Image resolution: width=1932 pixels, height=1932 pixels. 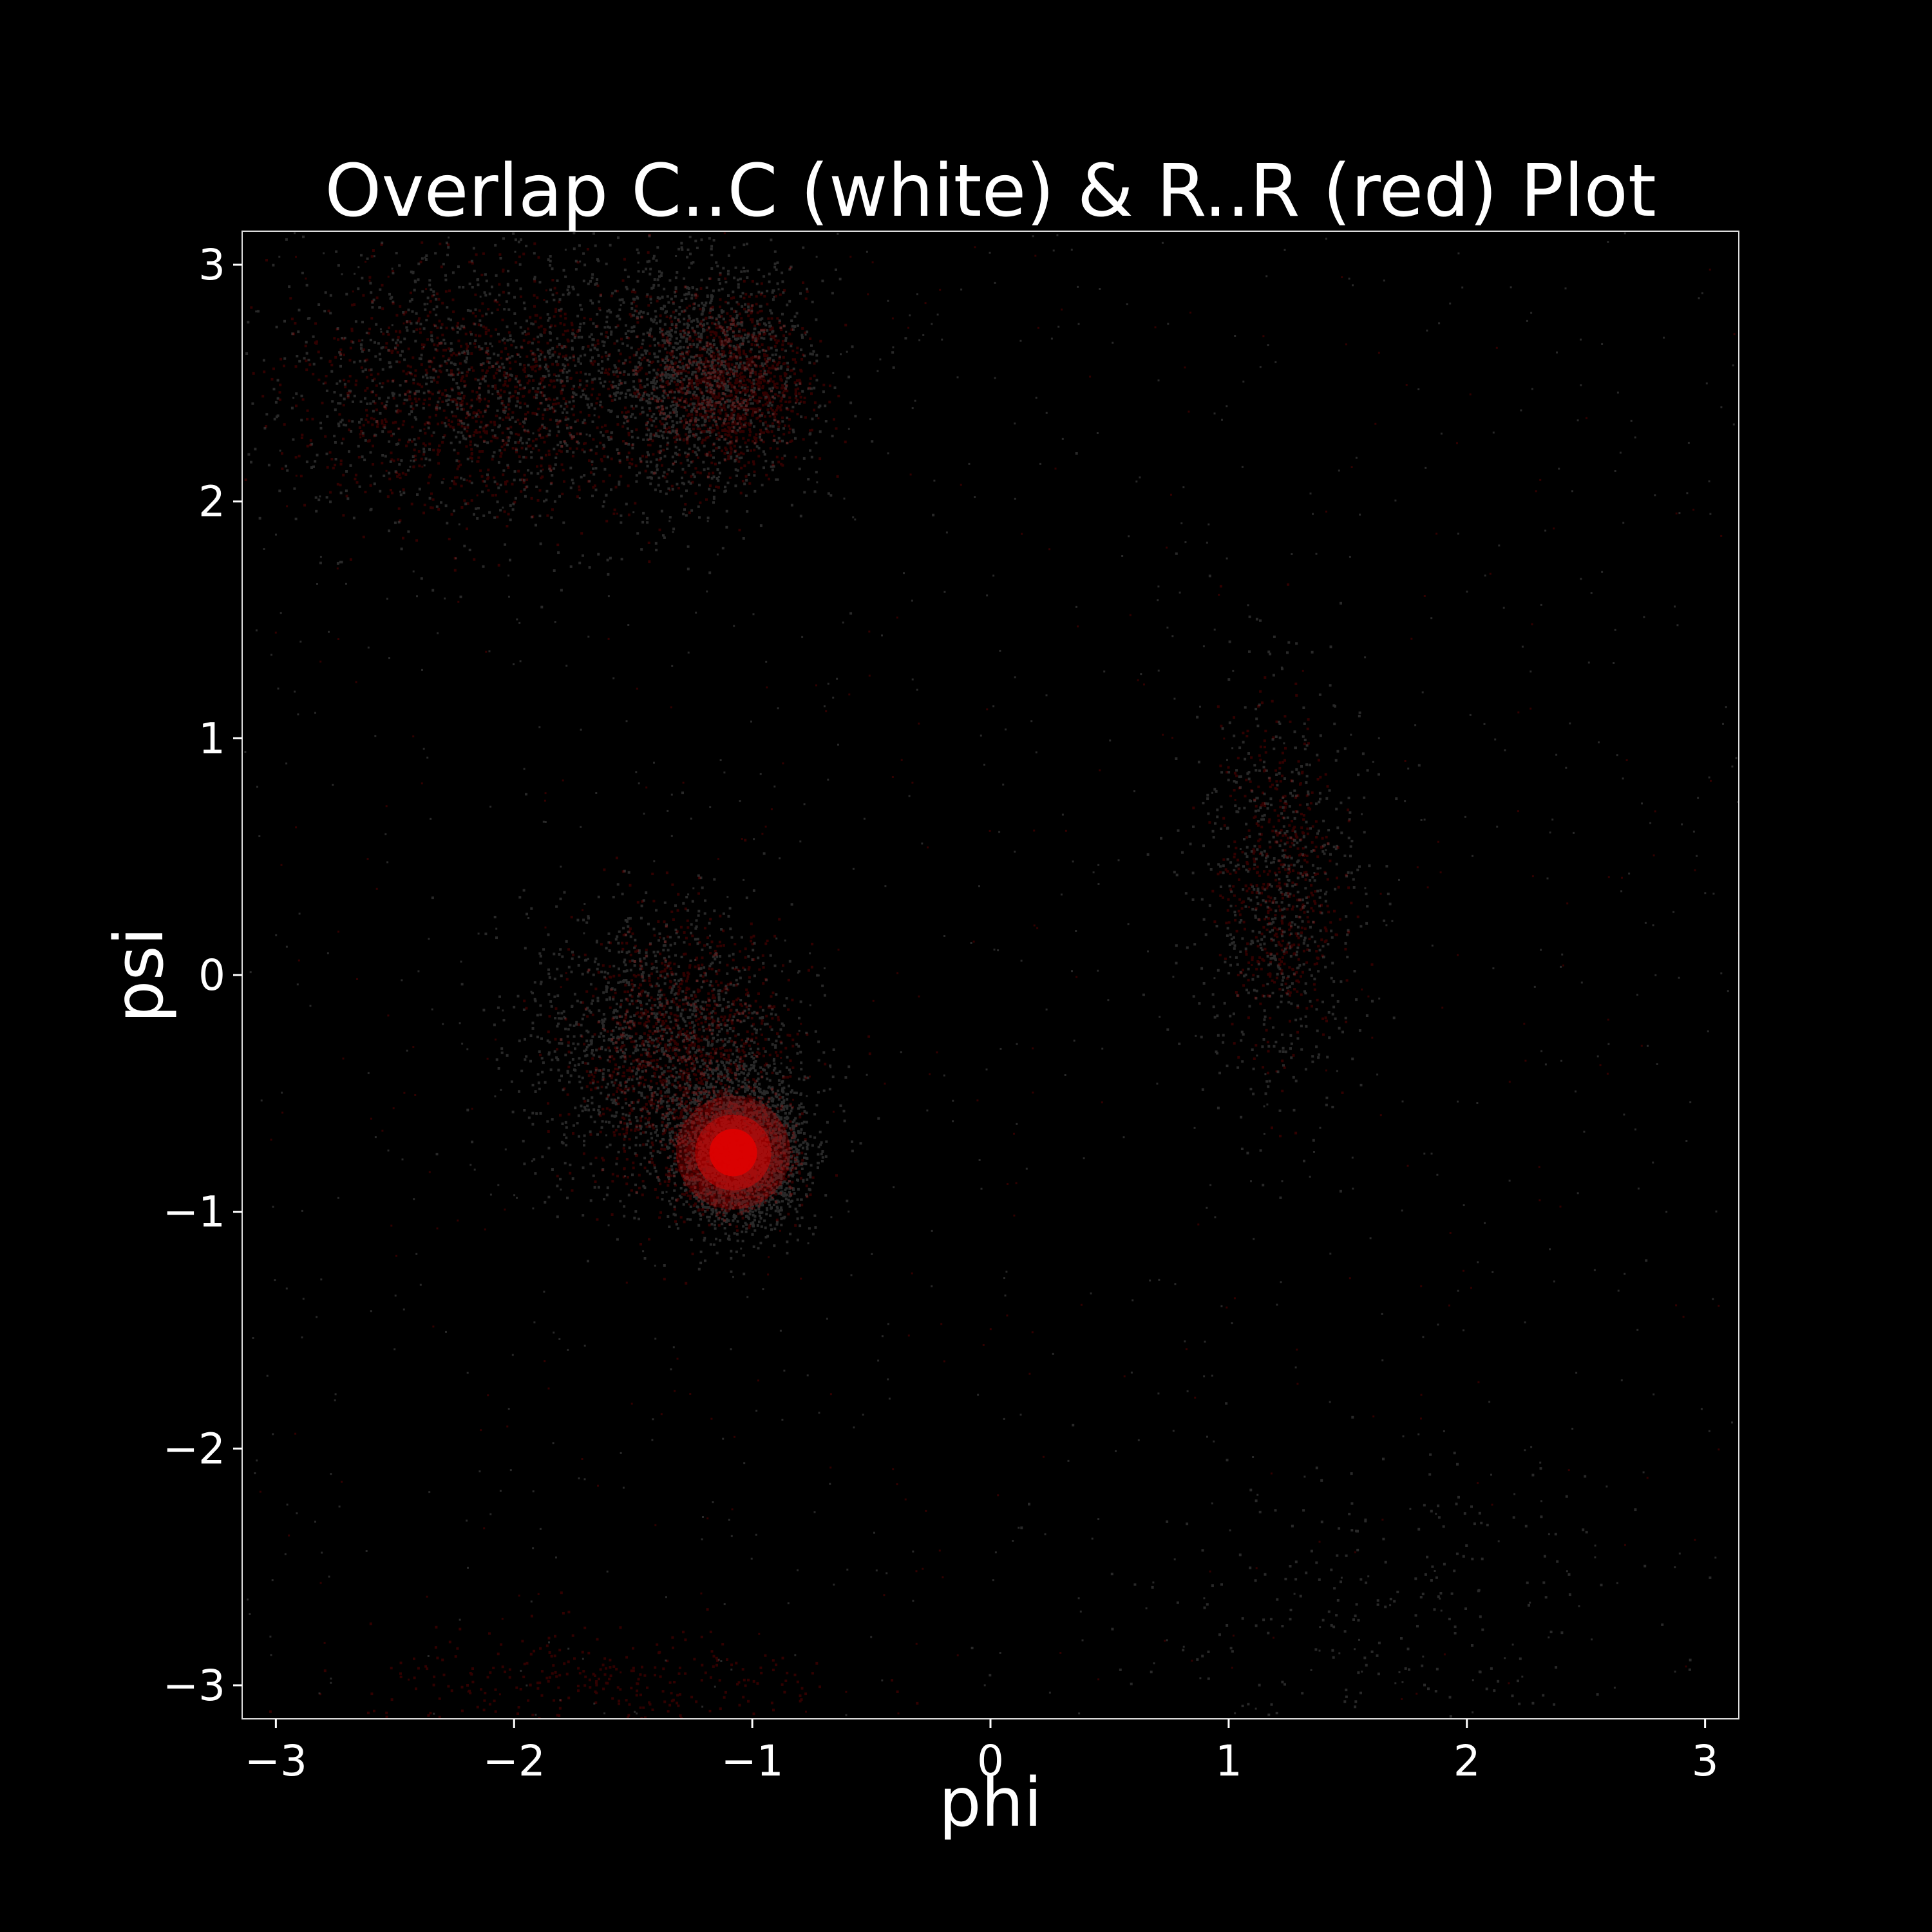 What do you see at coordinates (211, 975) in the screenshot?
I see `y-tick-label: 0` at bounding box center [211, 975].